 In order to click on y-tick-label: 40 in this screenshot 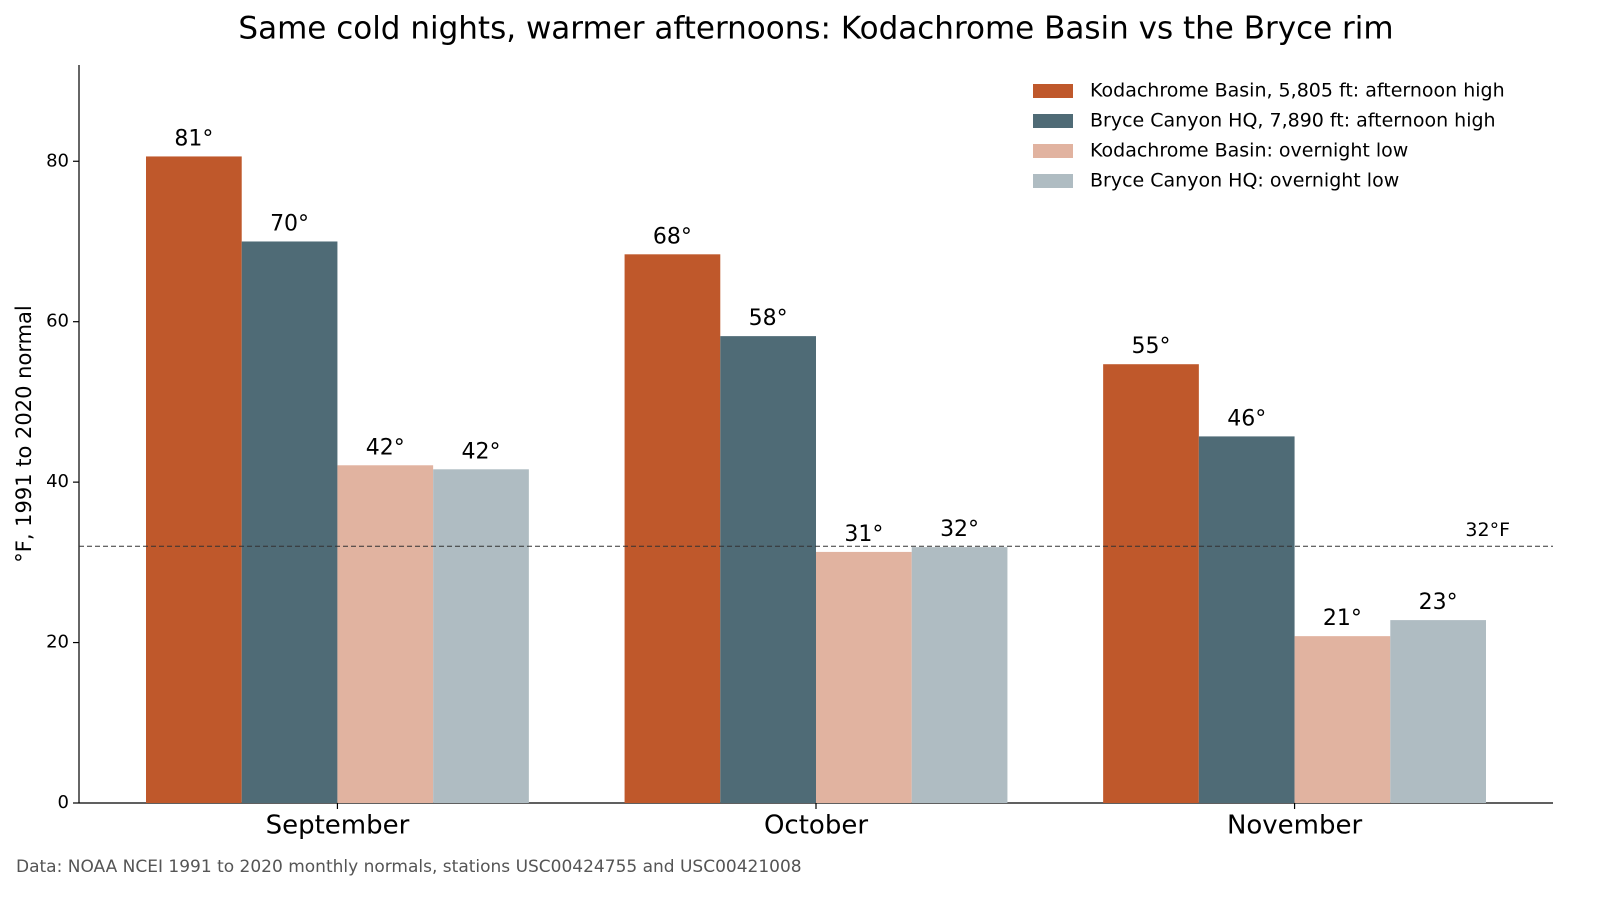, I will do `click(57, 481)`.